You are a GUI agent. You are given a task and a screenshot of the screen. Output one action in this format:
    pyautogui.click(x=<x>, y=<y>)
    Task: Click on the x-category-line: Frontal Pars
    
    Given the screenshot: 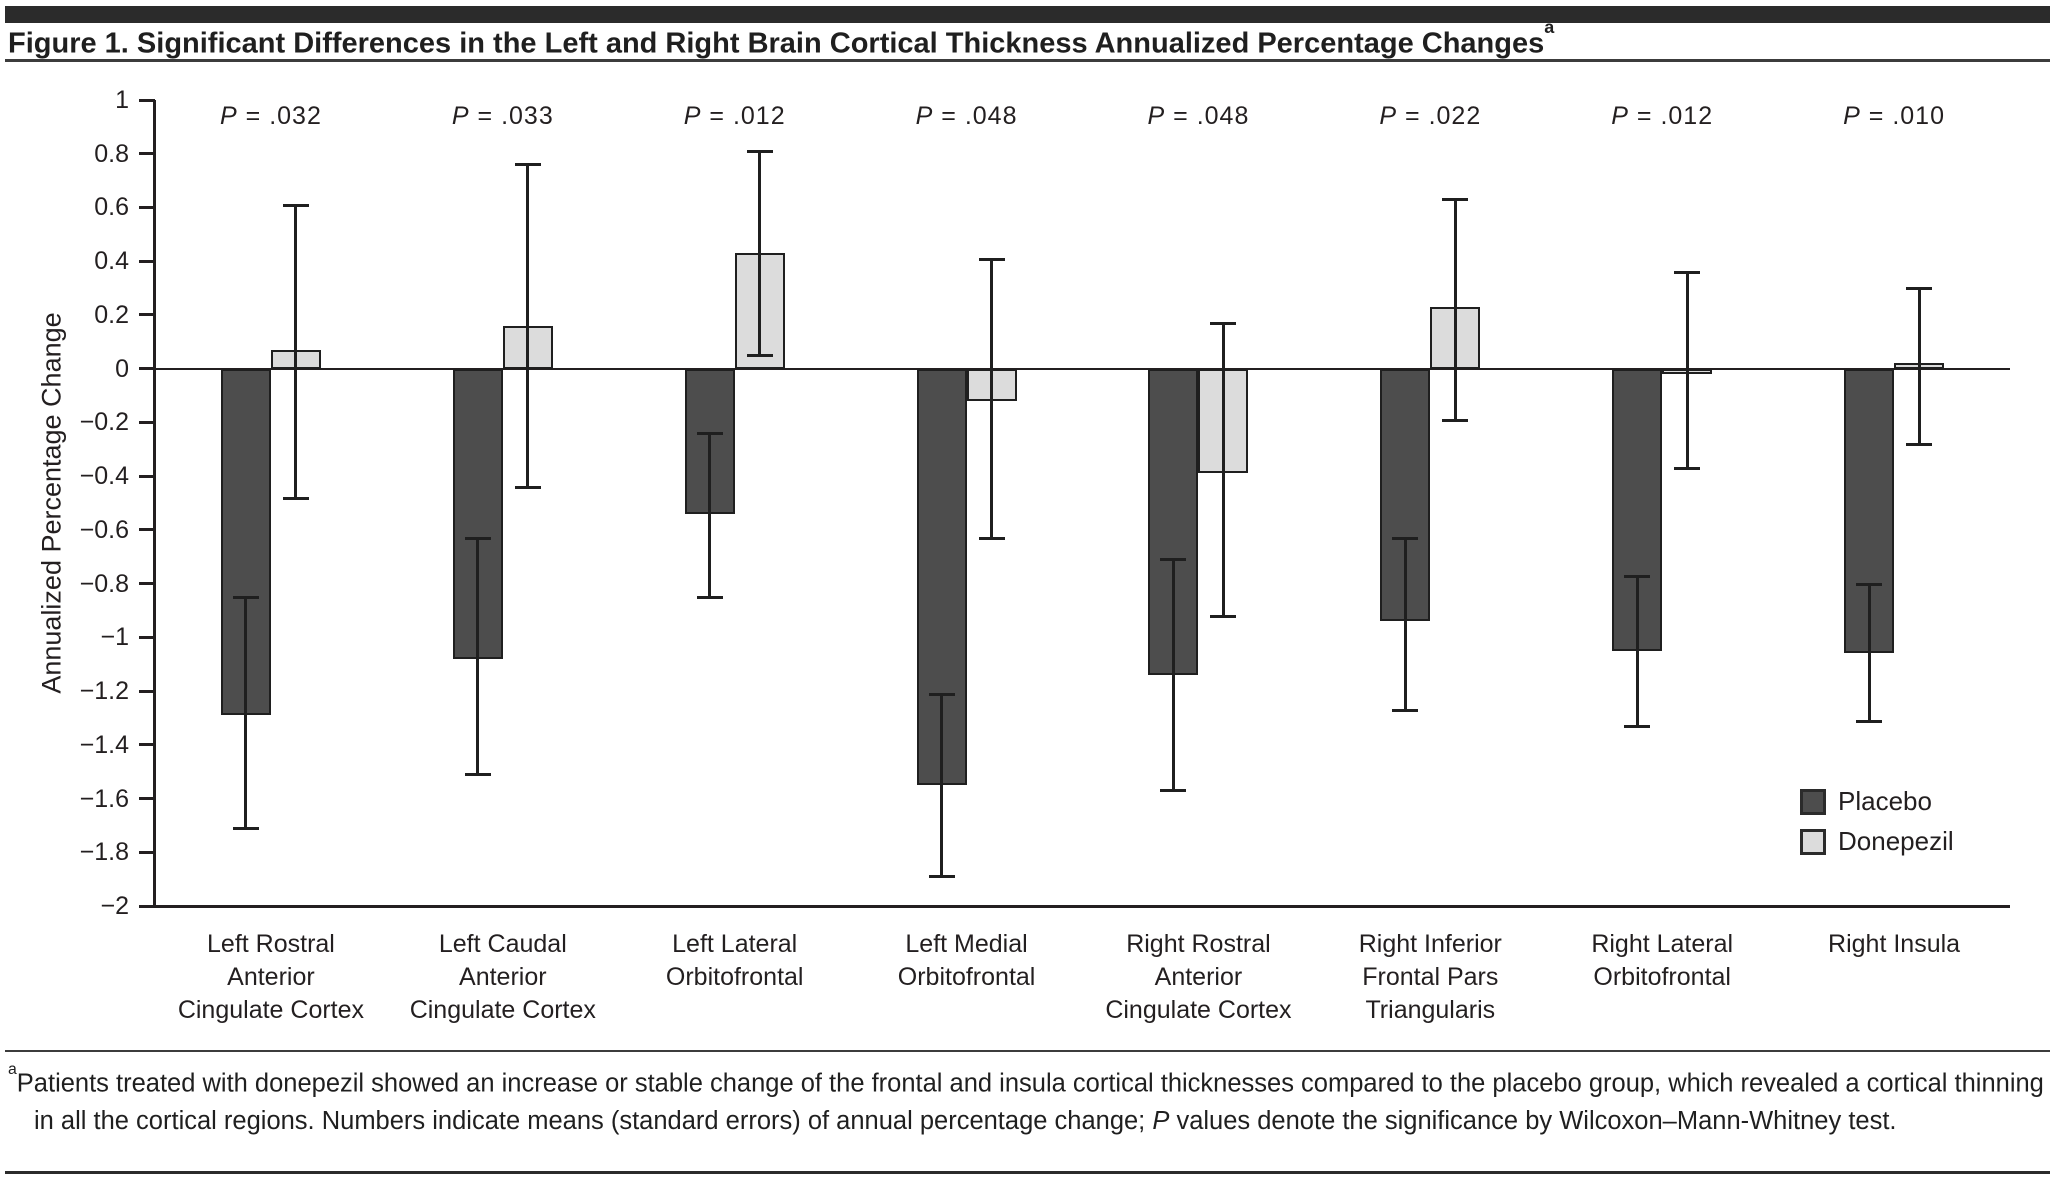 What is the action you would take?
    pyautogui.click(x=1430, y=977)
    